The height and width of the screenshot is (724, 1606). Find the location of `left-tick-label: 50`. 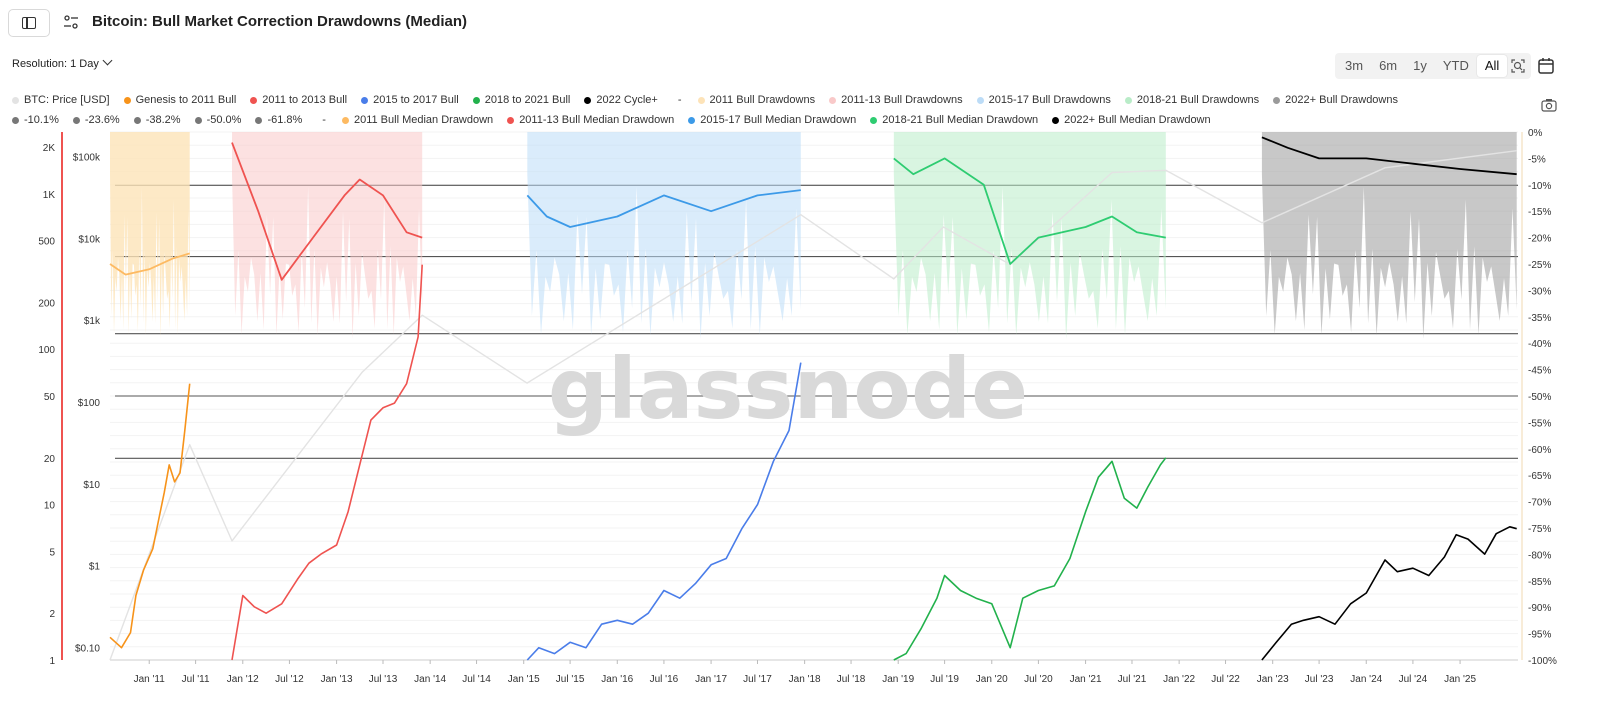

left-tick-label: 50 is located at coordinates (50, 397).